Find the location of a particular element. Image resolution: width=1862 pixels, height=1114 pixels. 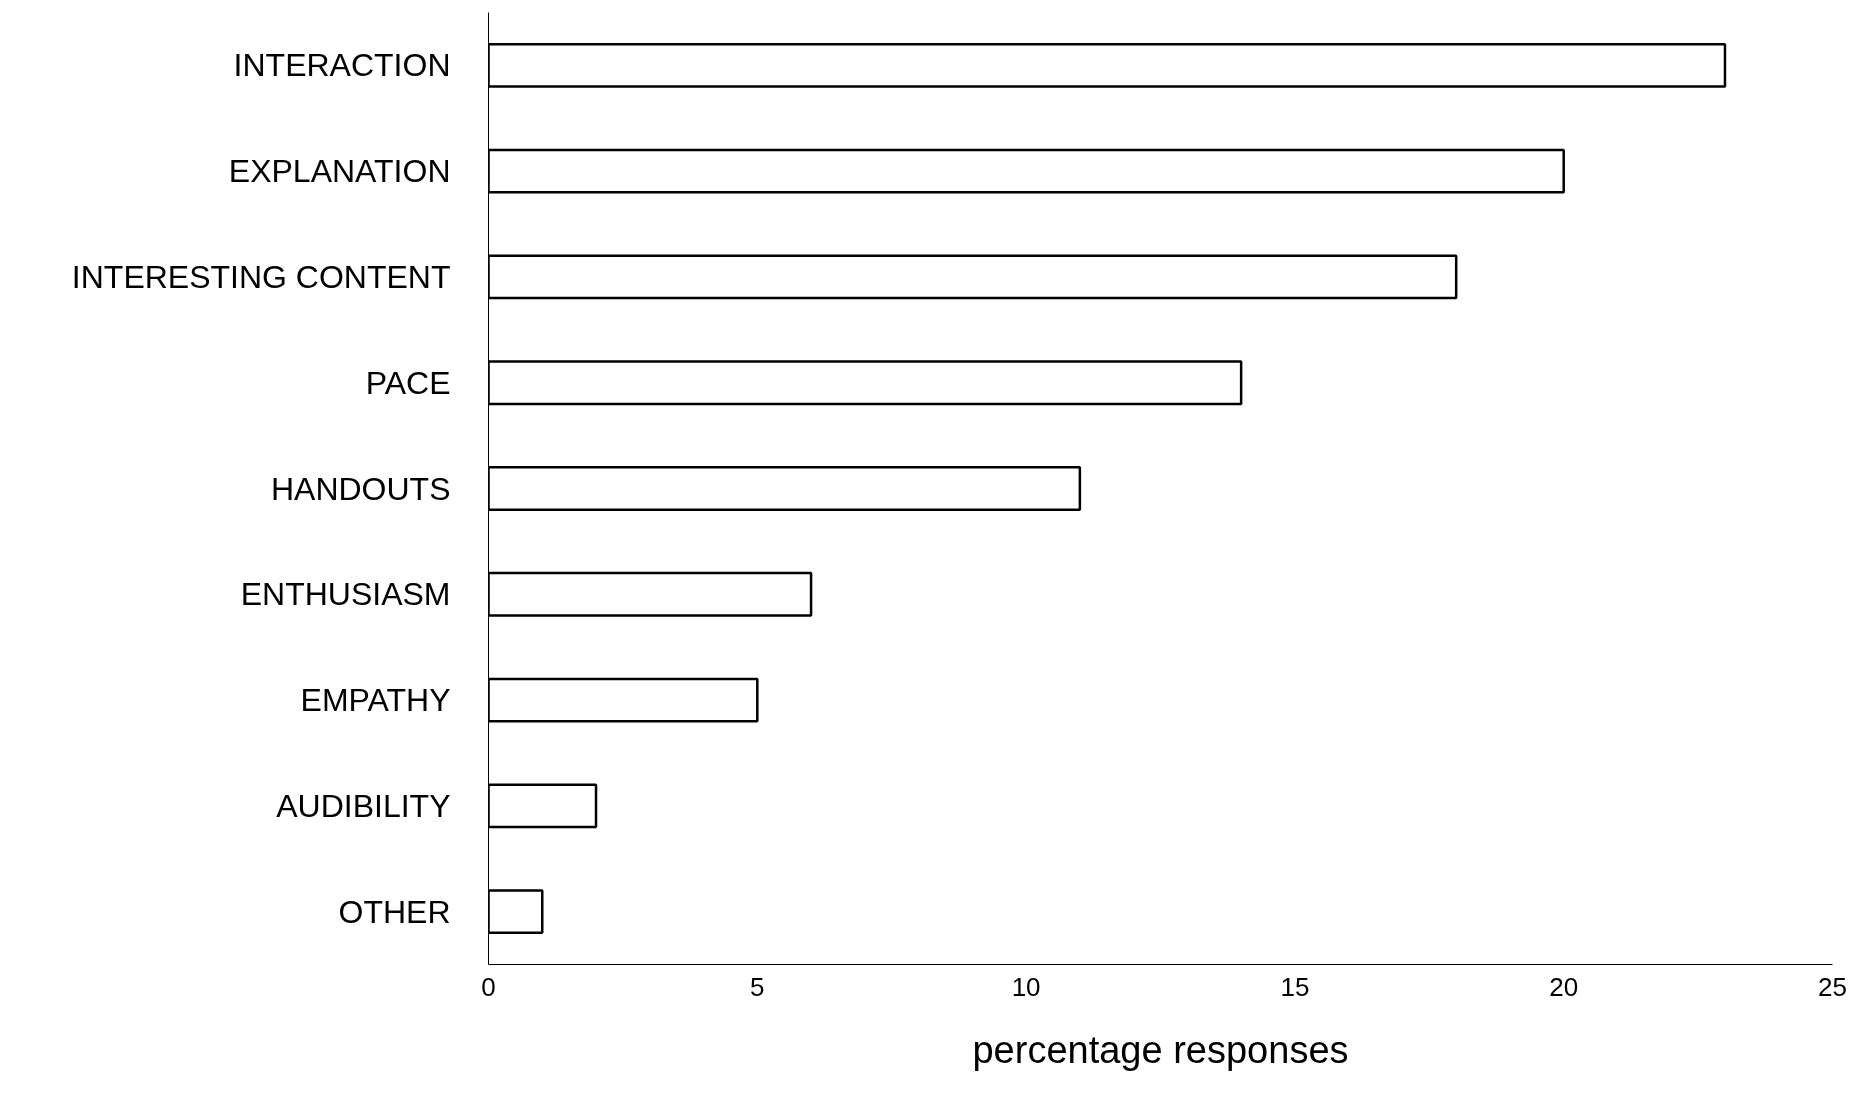

x-tick-label: 10 is located at coordinates (1026, 986).